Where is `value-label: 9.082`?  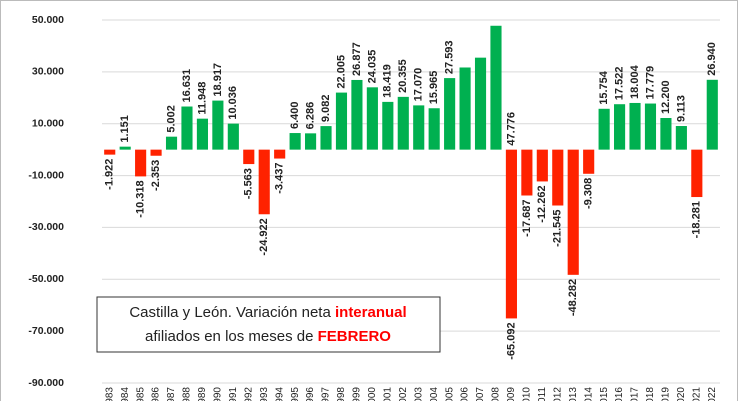 value-label: 9.082 is located at coordinates (326, 109).